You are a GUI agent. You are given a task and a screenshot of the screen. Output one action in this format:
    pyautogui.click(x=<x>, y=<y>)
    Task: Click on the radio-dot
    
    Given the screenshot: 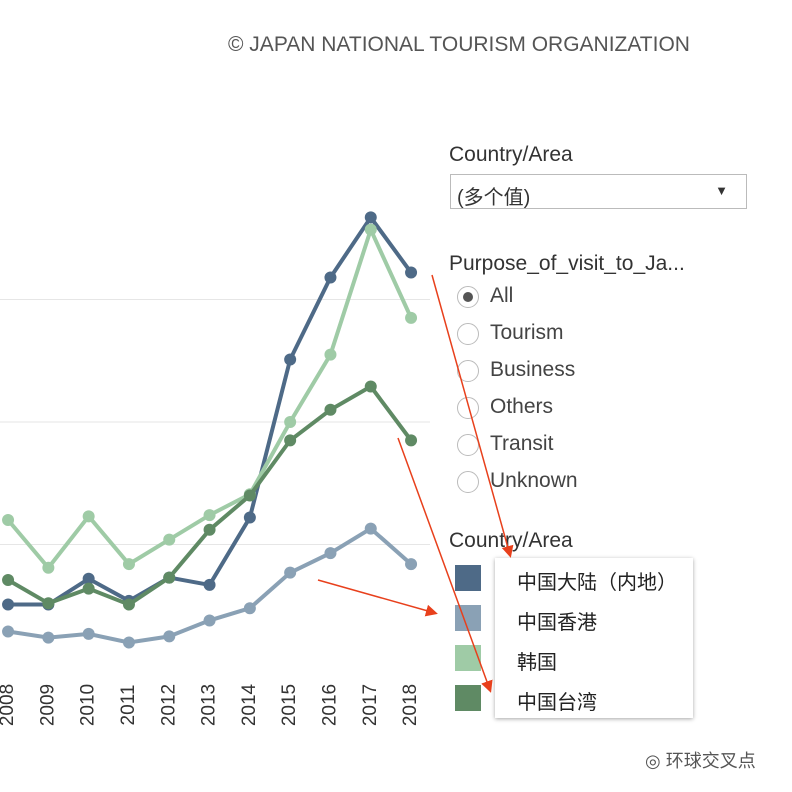 What is the action you would take?
    pyautogui.click(x=468, y=297)
    